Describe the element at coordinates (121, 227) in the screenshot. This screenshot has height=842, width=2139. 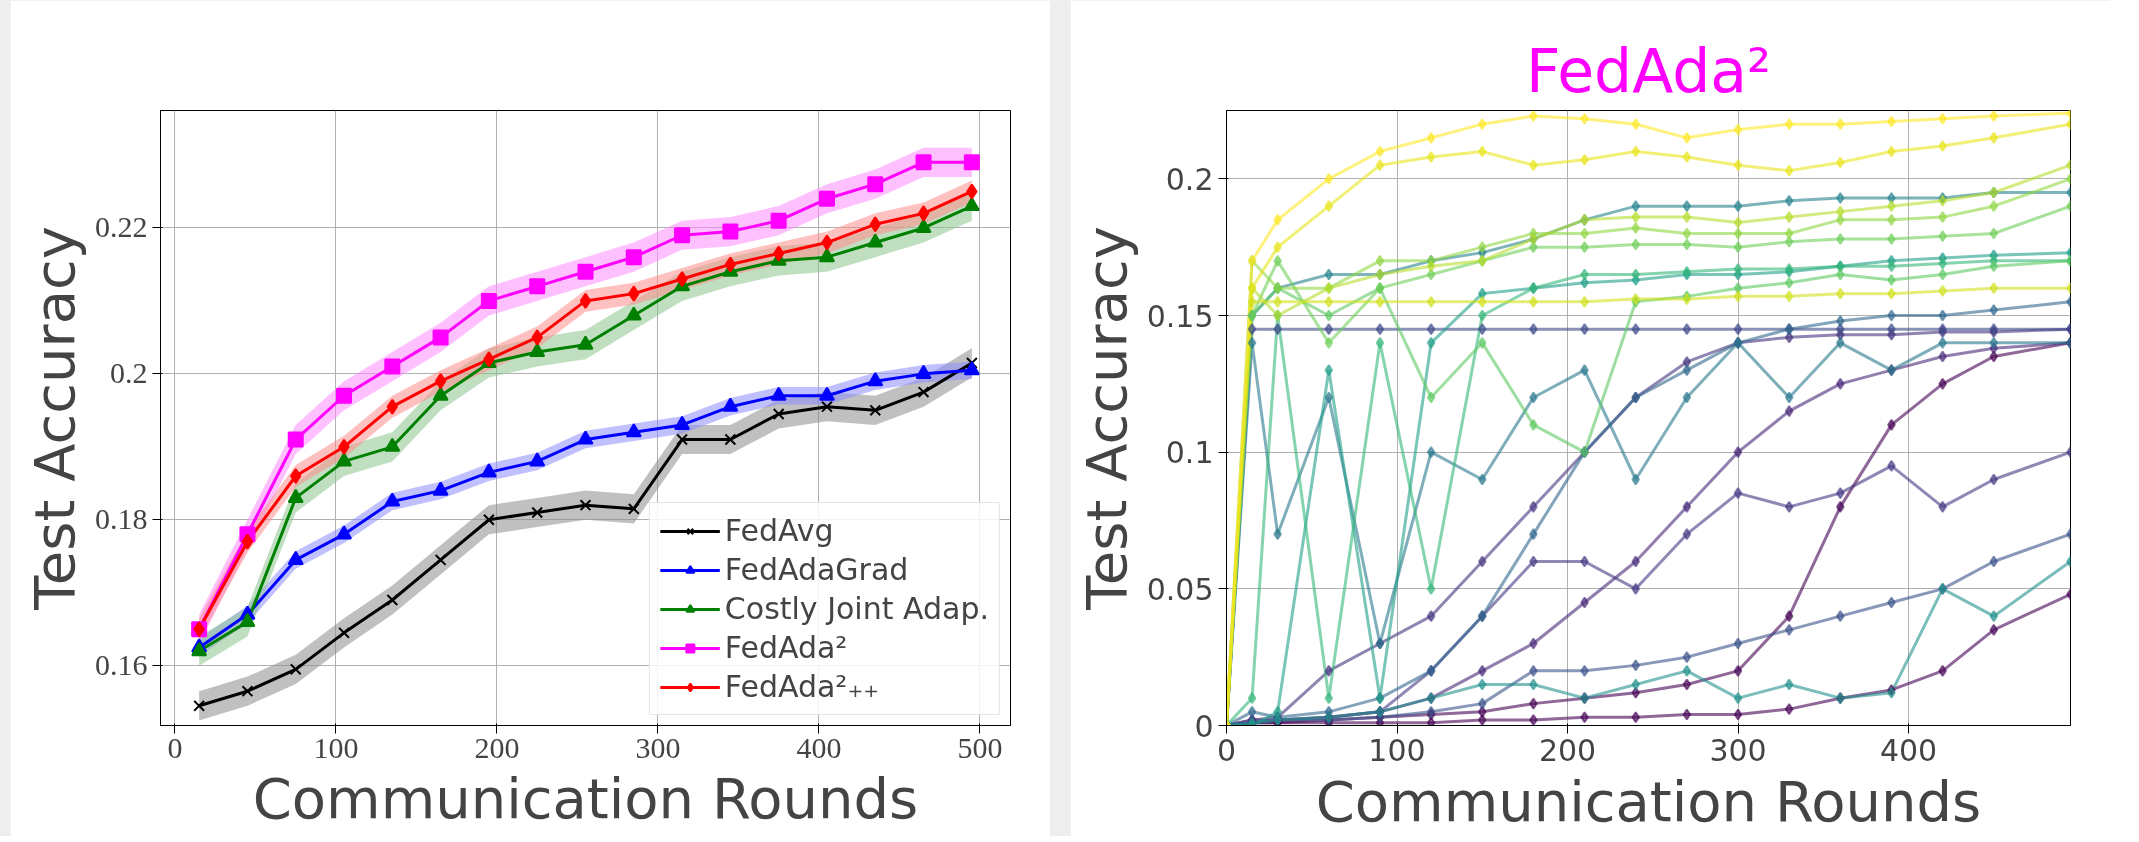
I see `y-tick-label: 0.22` at that location.